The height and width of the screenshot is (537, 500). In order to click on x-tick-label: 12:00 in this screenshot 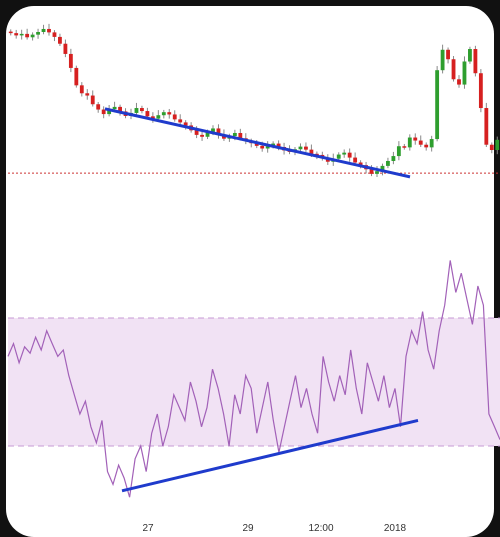, I will do `click(320, 528)`.